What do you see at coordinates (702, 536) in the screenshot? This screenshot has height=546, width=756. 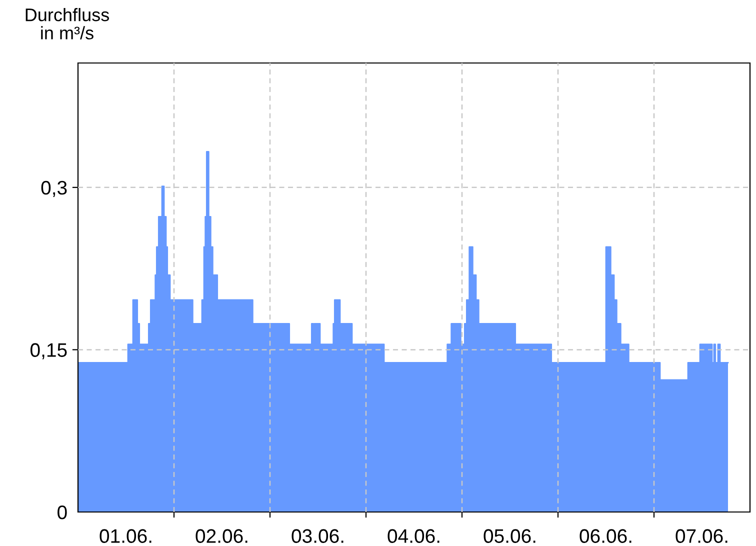 I see `x-tick-label: 07.06.` at bounding box center [702, 536].